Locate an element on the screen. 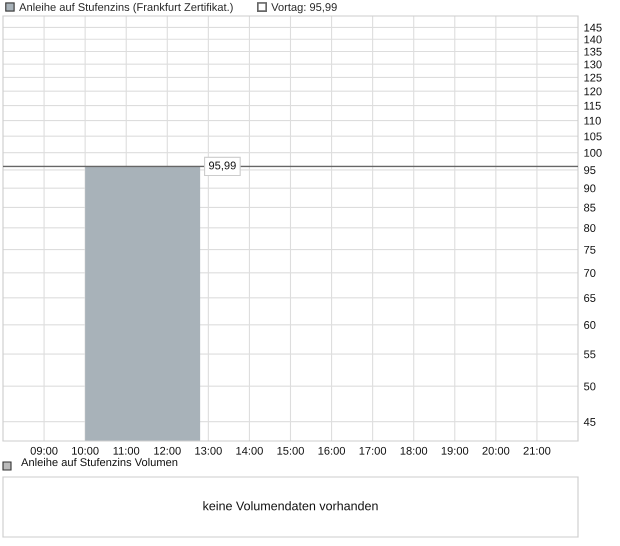 The image size is (620, 546). text: Anleihe auf Stufenzins Volumen is located at coordinates (99, 462).